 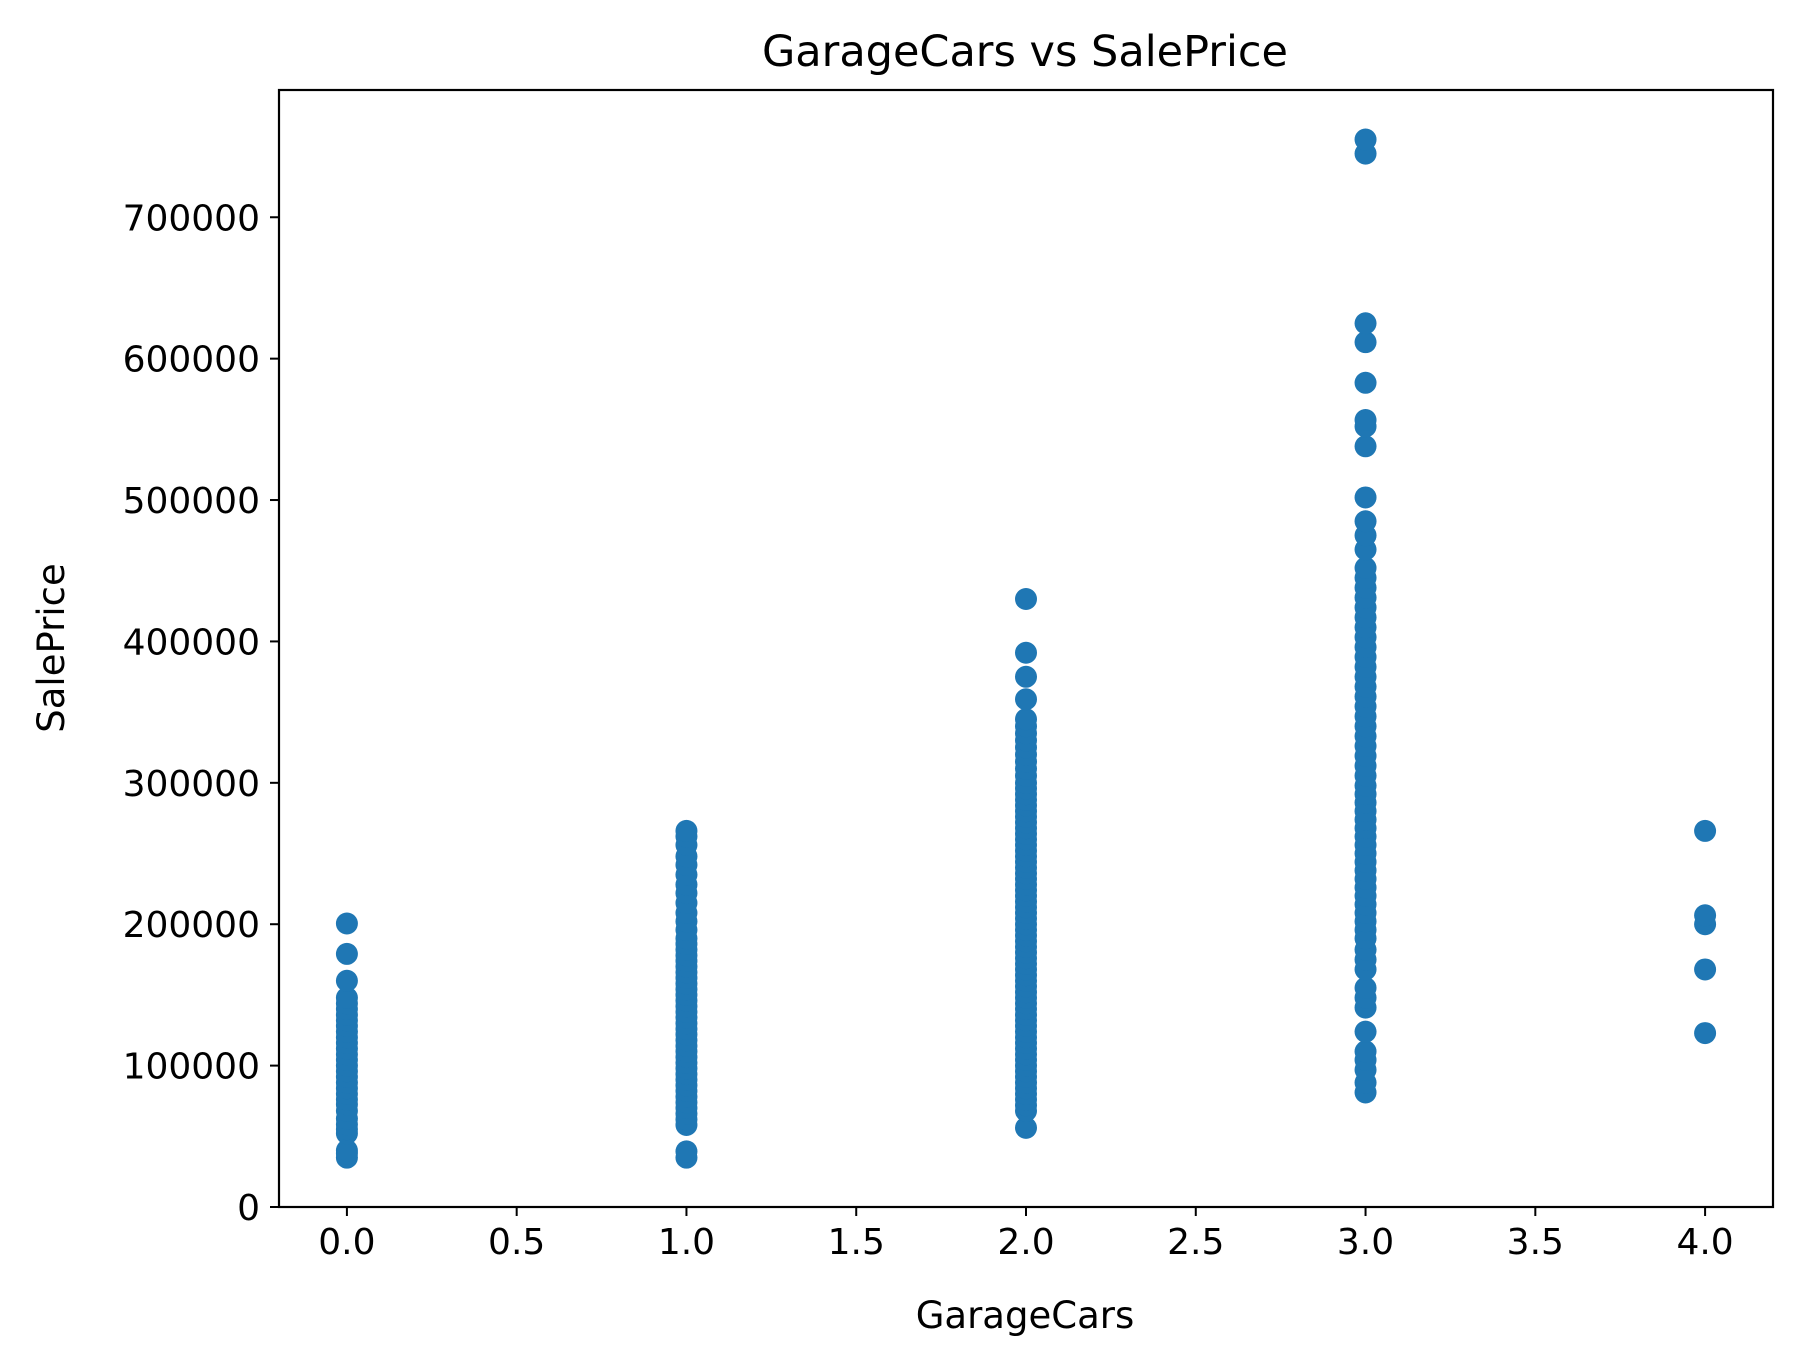 What do you see at coordinates (346, 1242) in the screenshot?
I see `x-tick-label: 0.0` at bounding box center [346, 1242].